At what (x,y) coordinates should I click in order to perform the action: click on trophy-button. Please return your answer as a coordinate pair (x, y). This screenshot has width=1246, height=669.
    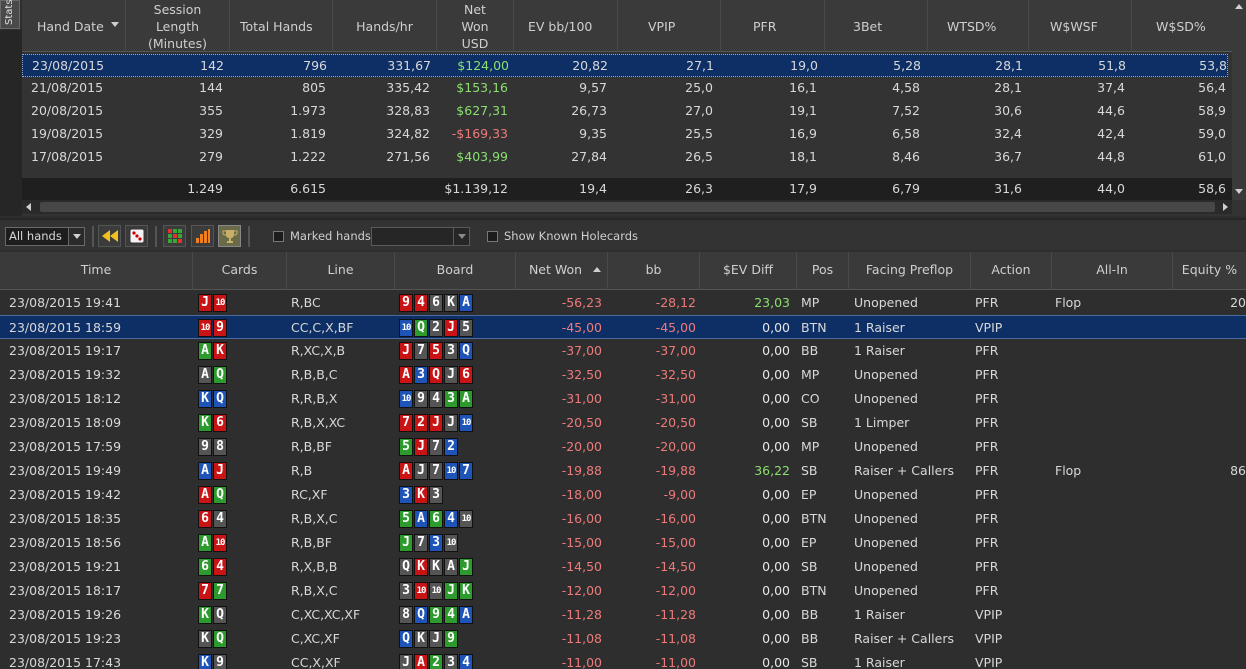
    Looking at the image, I should click on (229, 236).